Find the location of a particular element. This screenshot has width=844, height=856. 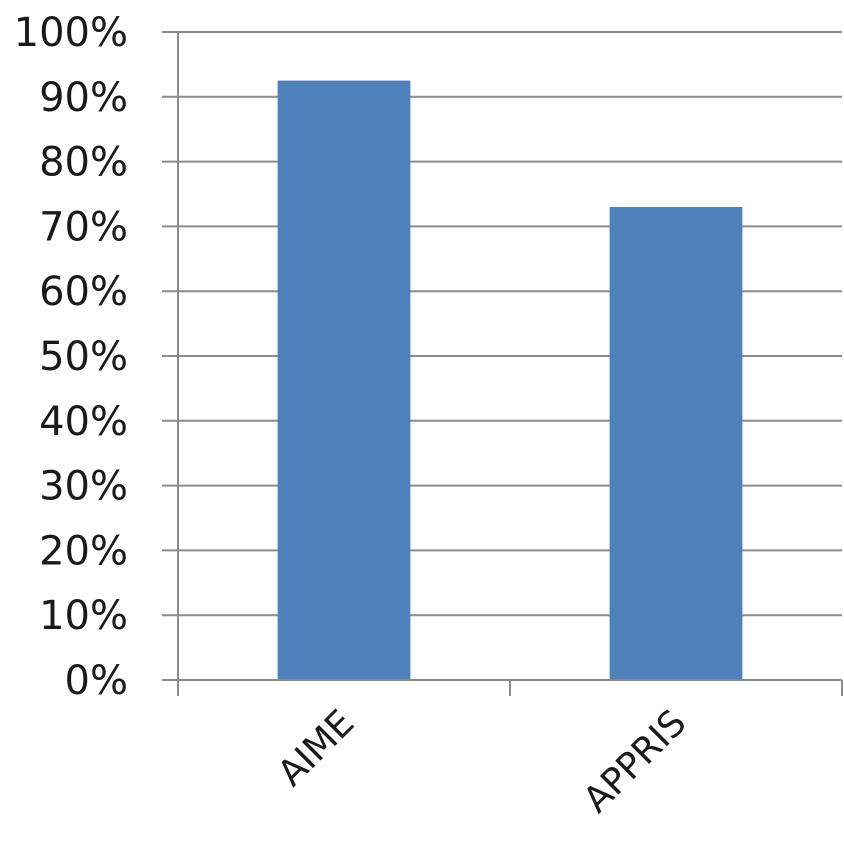

x-tick-label-aime: AIME is located at coordinates (316, 748).